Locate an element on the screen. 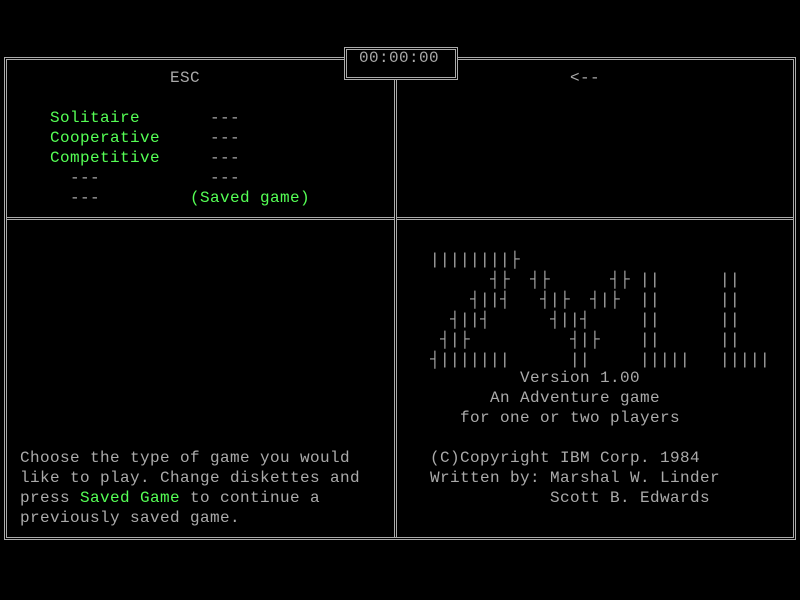 This screenshot has width=800, height=600. help-line-2: like to play. Change diskettes and is located at coordinates (190, 478).